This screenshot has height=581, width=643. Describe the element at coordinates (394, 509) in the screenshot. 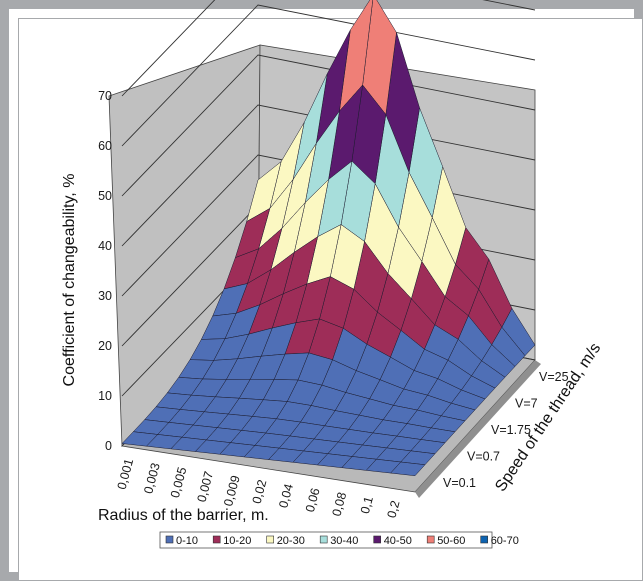

I see `x-tick-label: 0,2` at that location.